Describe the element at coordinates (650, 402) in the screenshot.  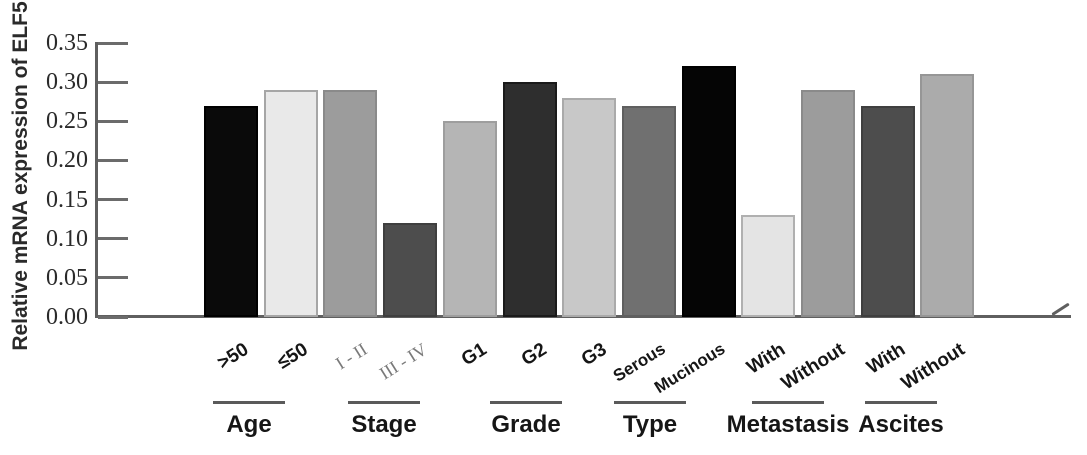
I see `group-underline-type` at that location.